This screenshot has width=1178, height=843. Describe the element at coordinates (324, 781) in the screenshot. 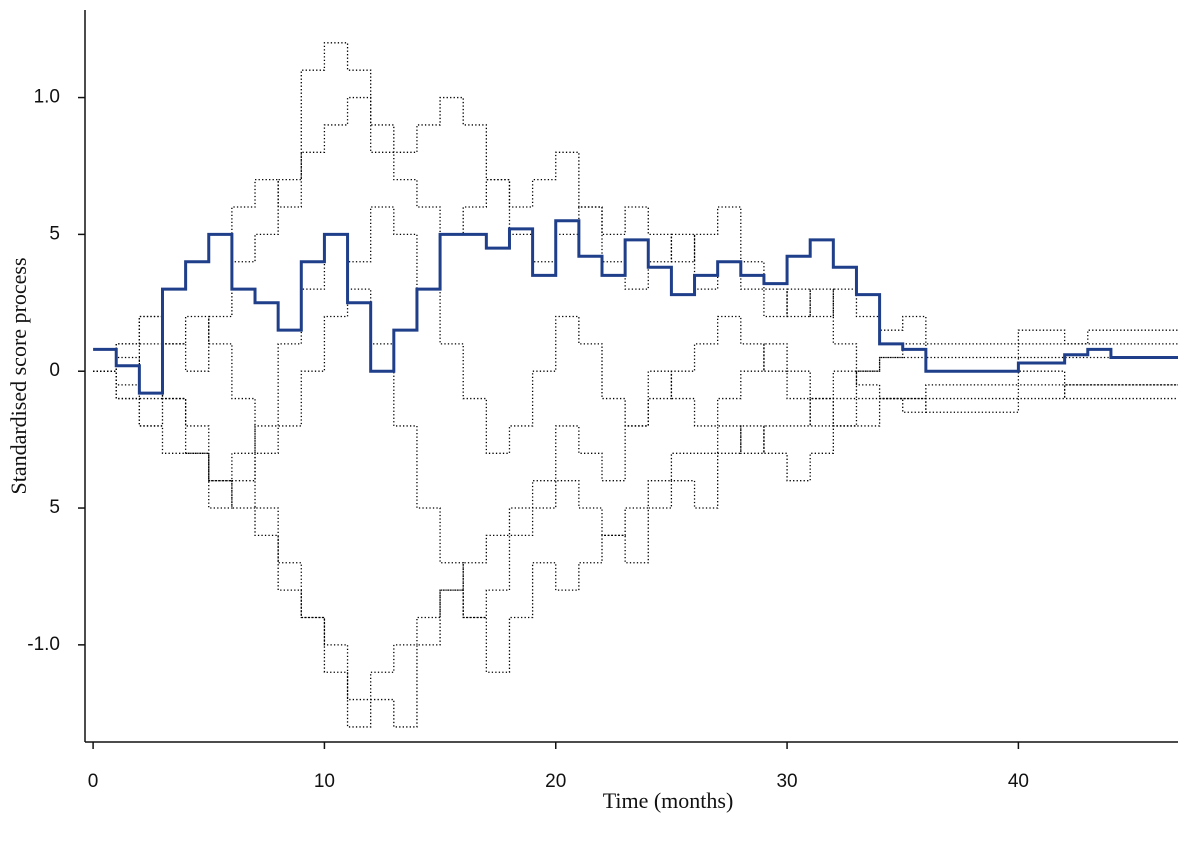

I see `x-tick-label: 10` at that location.